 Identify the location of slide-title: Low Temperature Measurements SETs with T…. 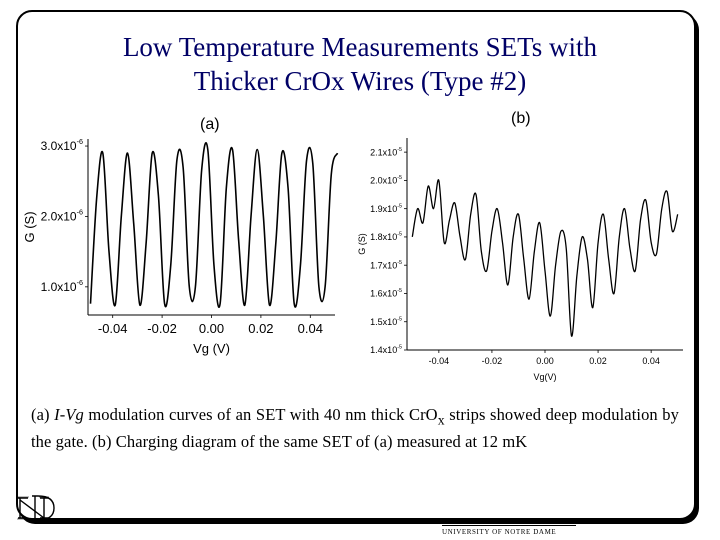
(360, 64).